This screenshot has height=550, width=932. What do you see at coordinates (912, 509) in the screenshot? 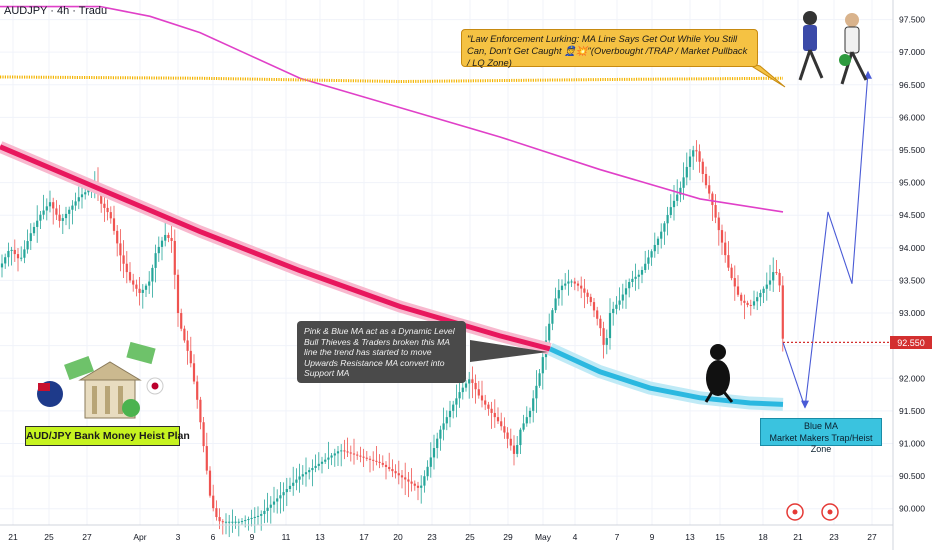
I see `y-tick-label: 90.000` at bounding box center [912, 509].